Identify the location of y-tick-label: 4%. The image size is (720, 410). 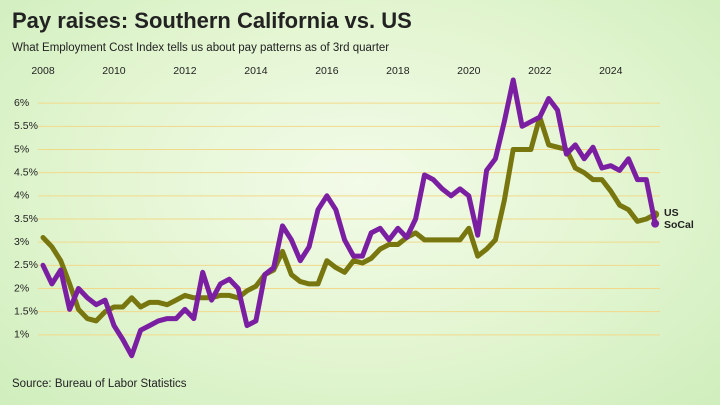
(21, 196).